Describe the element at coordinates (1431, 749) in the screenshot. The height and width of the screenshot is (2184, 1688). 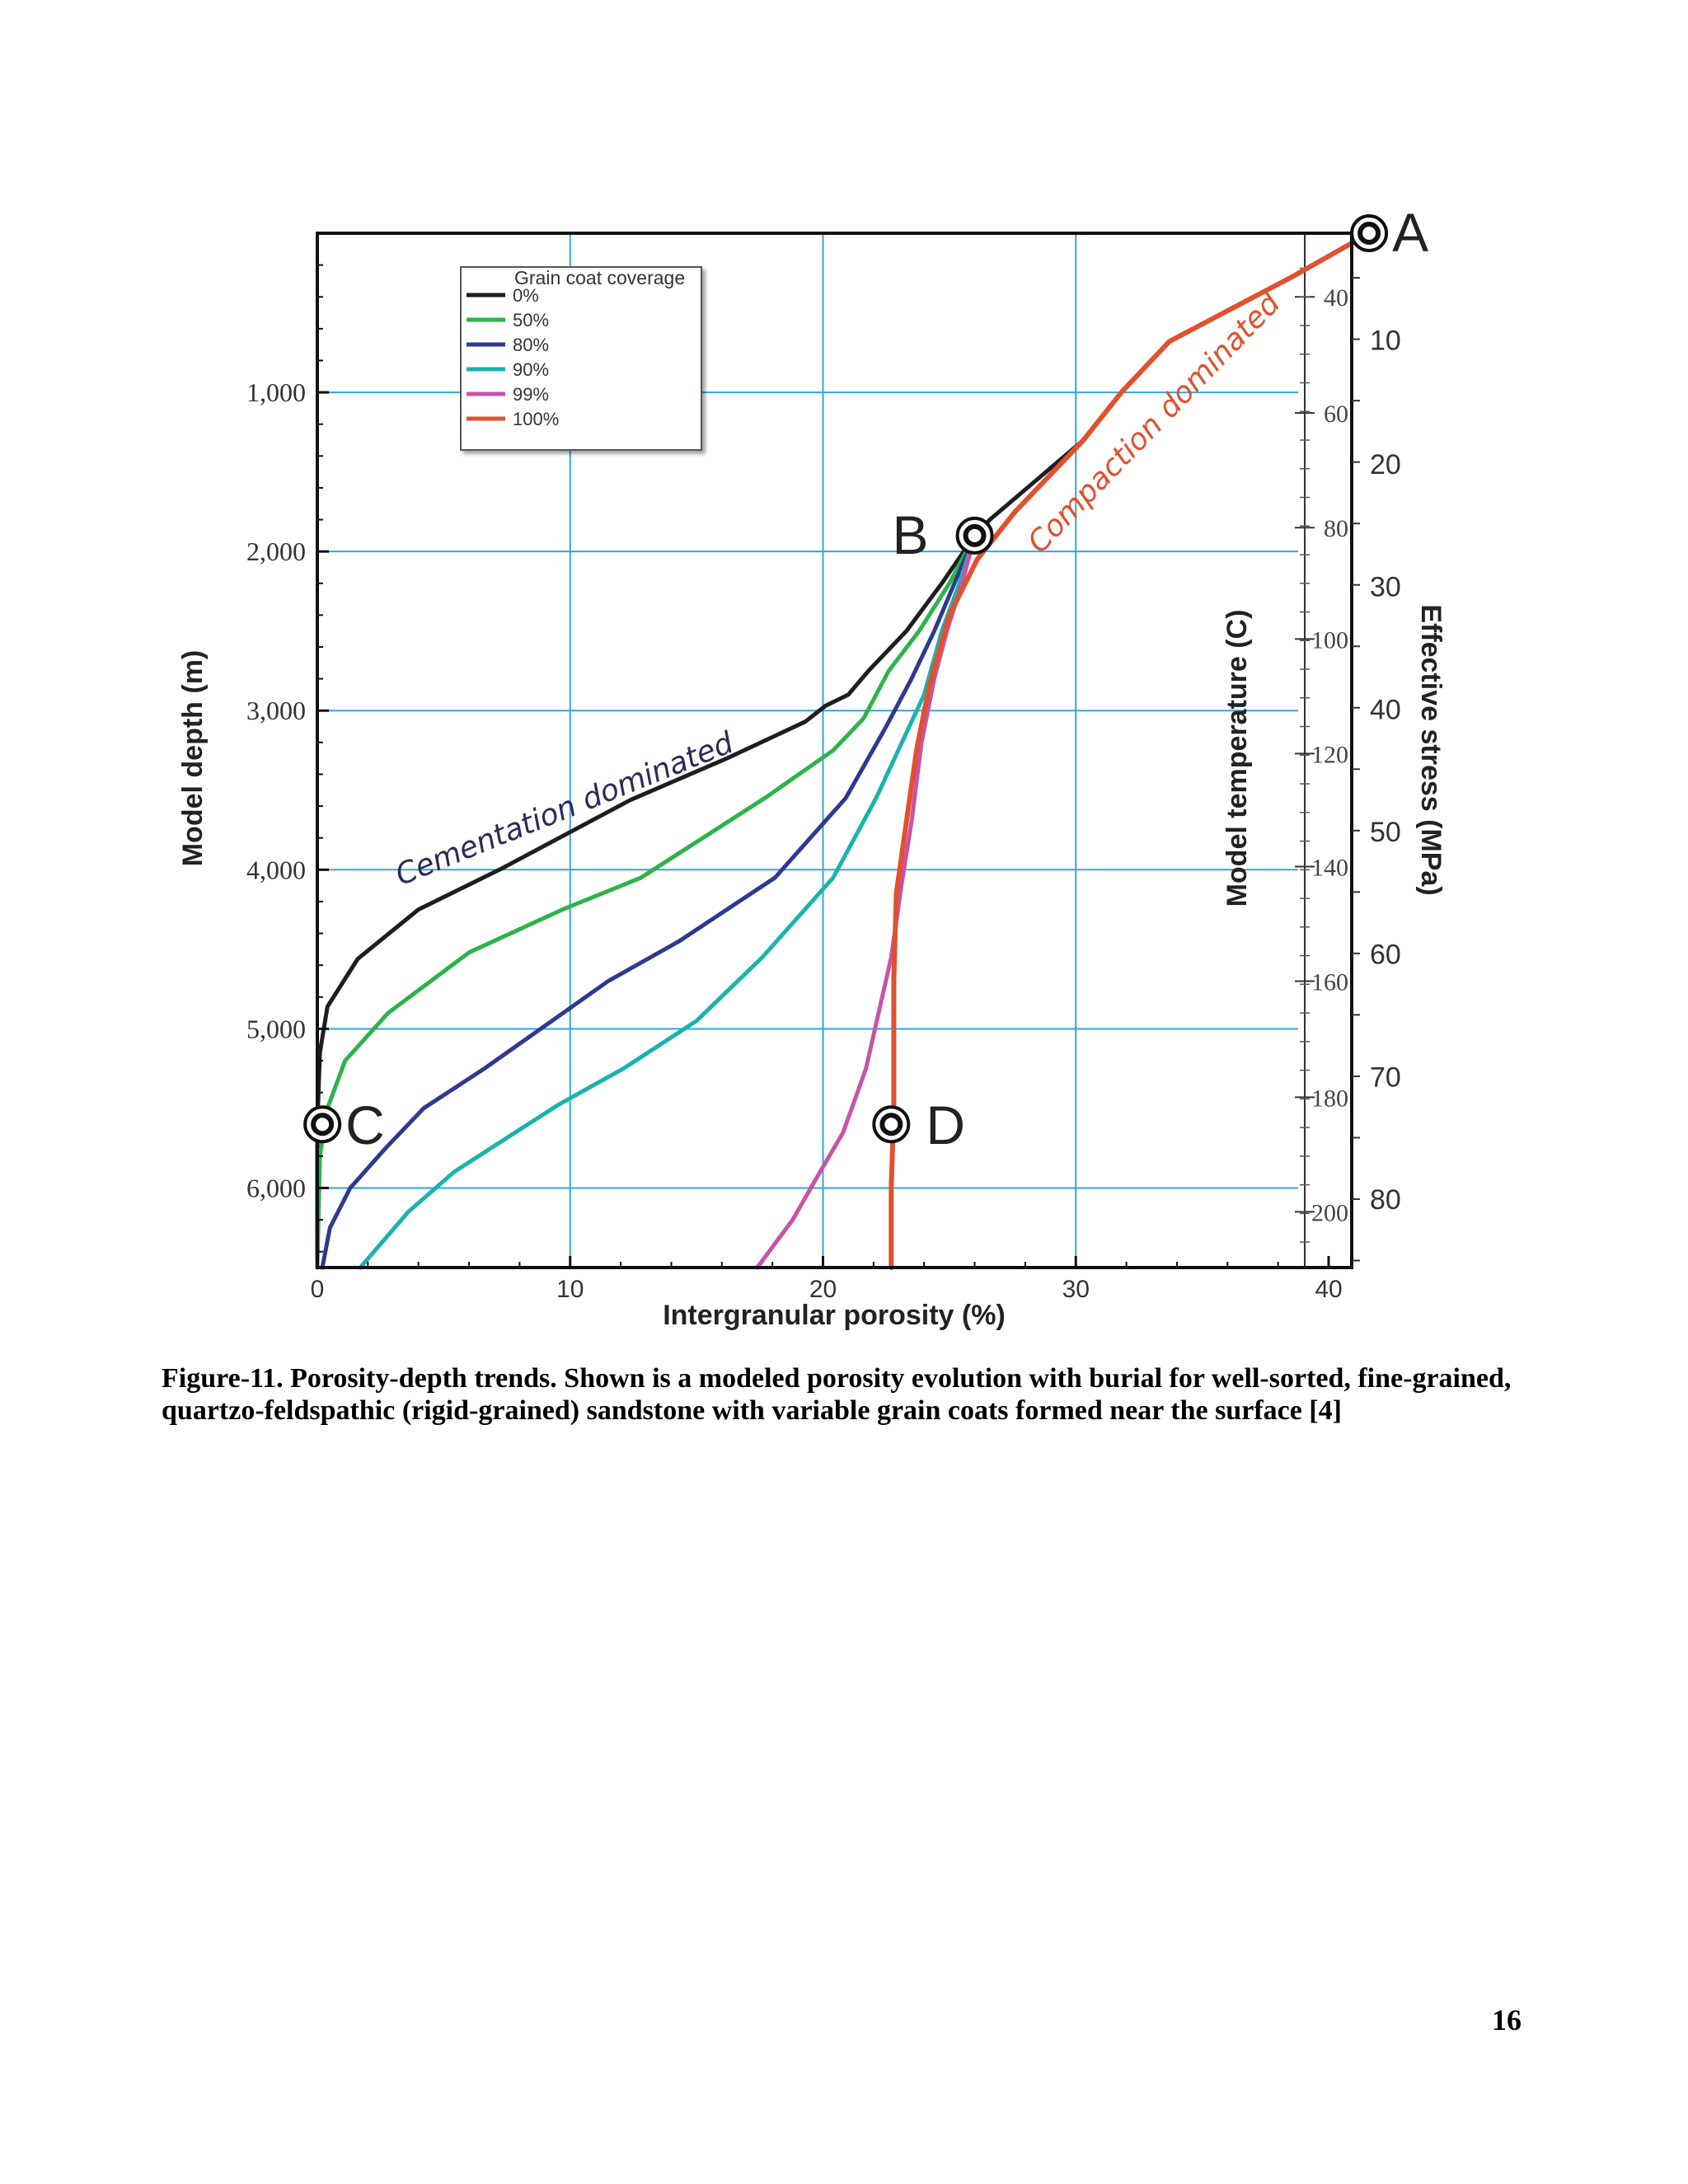
I see `stress-axis-label: Effective stress (MPa)` at that location.